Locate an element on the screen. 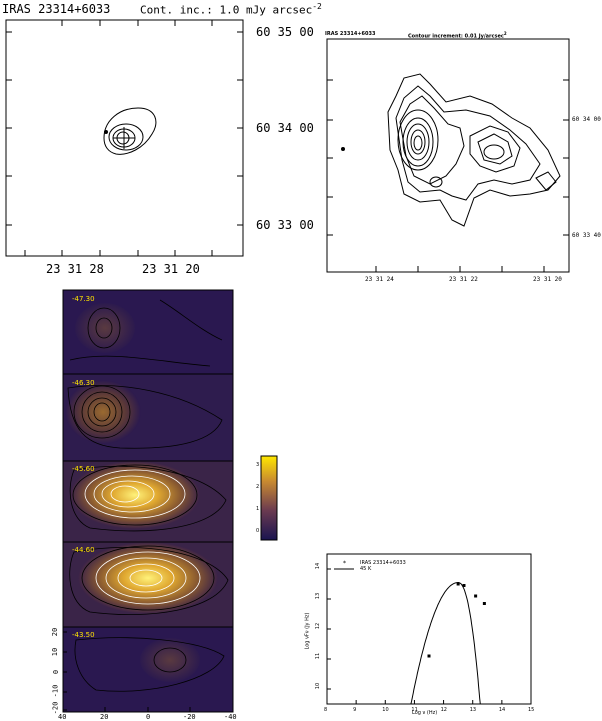 The image size is (602, 721). panel-b-dec-tick: 60 33 40 is located at coordinates (586, 235).